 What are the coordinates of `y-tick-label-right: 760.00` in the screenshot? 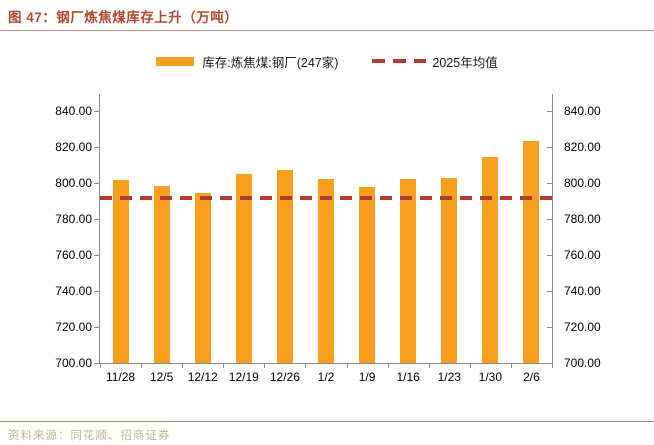 It's located at (582, 255).